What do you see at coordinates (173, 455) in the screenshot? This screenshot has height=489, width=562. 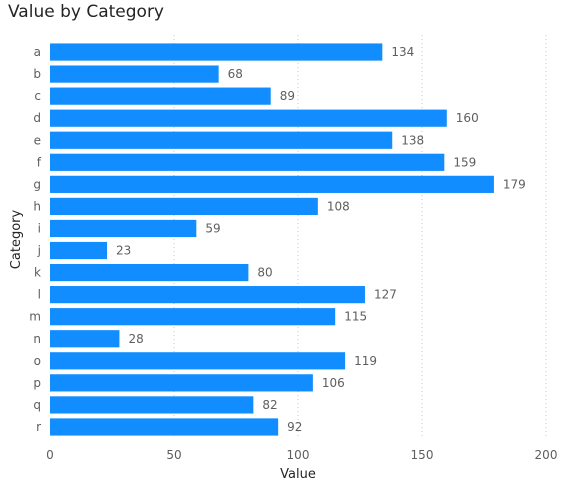 I see `x-tick-label: 50` at bounding box center [173, 455].